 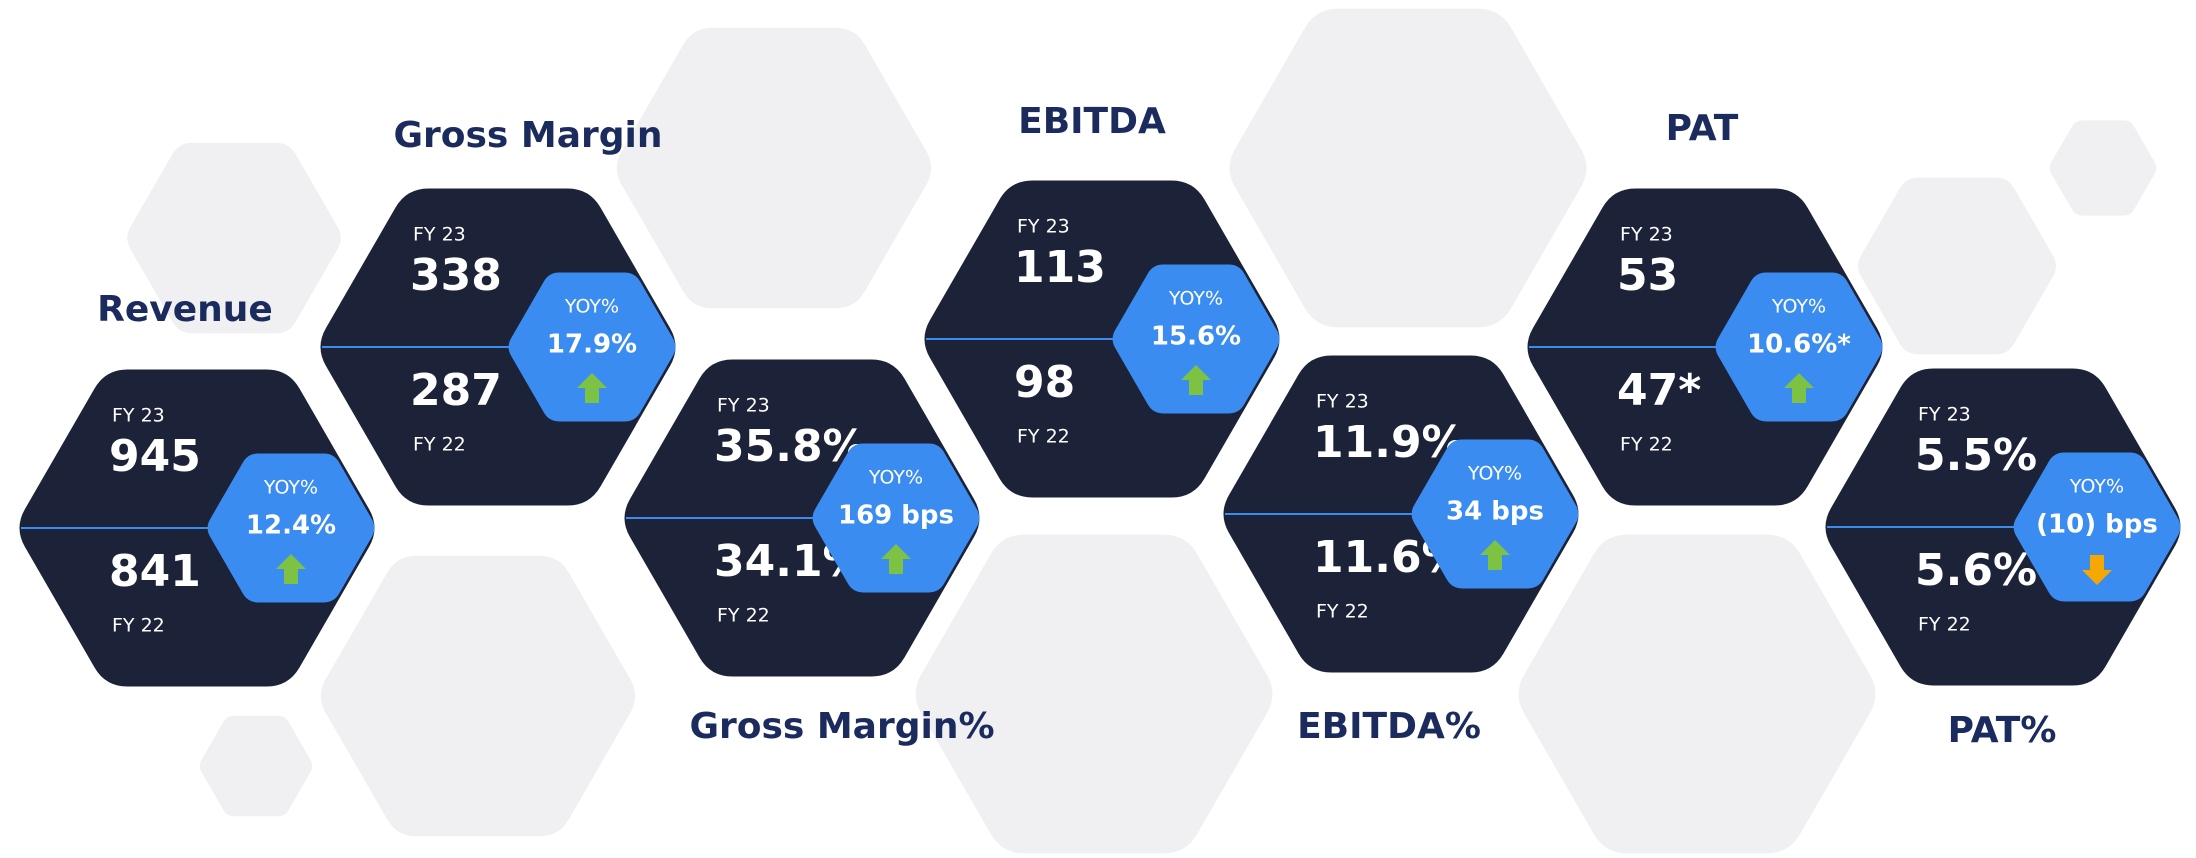 What do you see at coordinates (1092, 121) in the screenshot?
I see `metric-title: EBITDA` at bounding box center [1092, 121].